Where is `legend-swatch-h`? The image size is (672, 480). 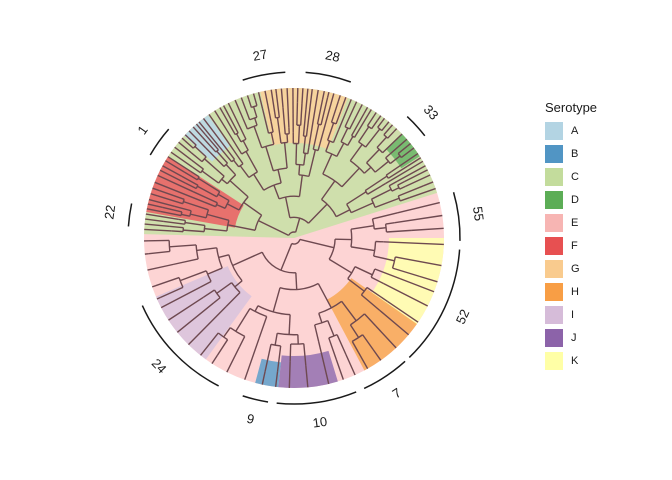
legend-swatch-h is located at coordinates (554, 292).